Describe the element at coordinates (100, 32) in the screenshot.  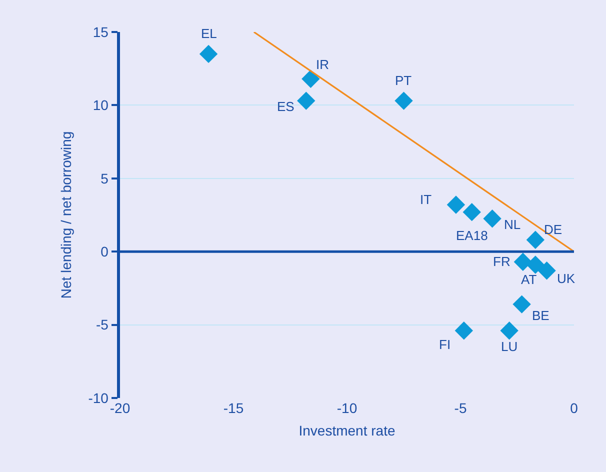
I see `y-tick-label: 15` at that location.